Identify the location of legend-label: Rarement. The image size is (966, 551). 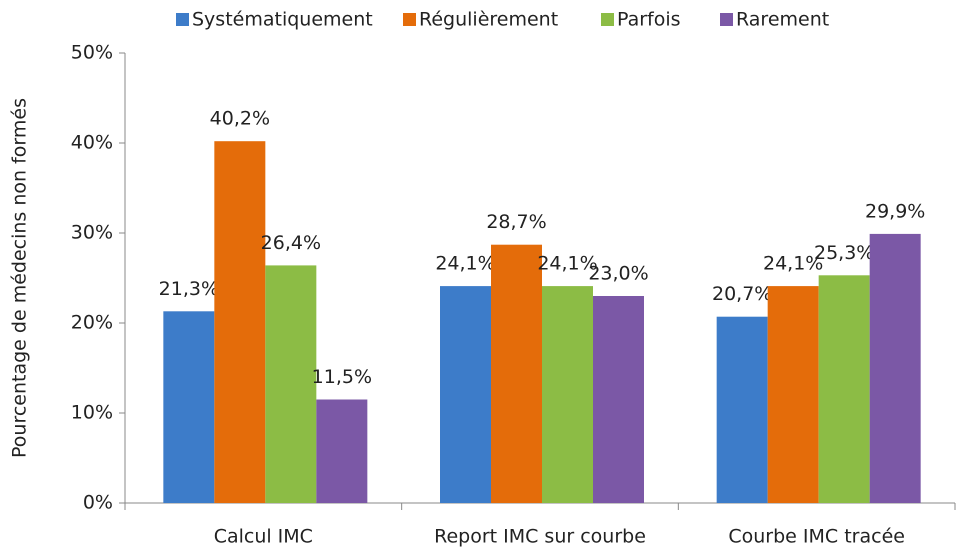
(782, 20).